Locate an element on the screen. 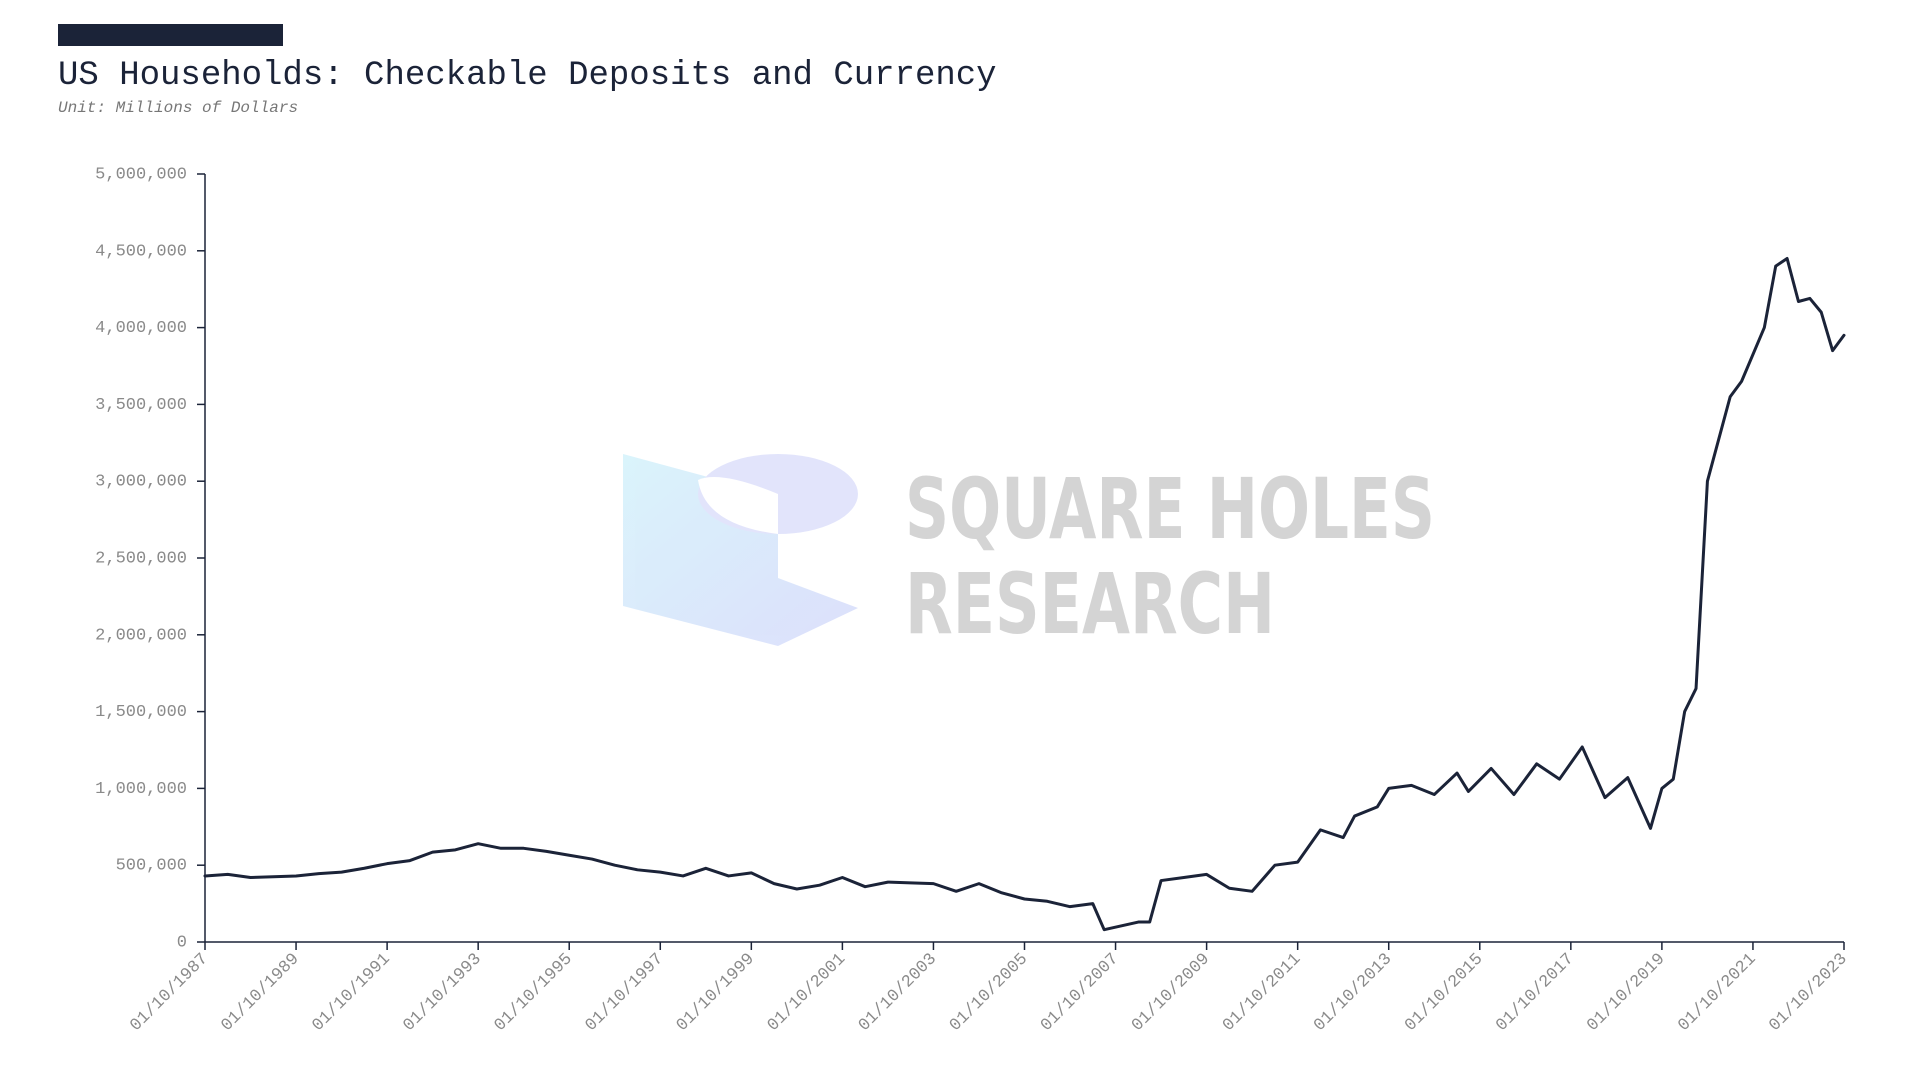 The height and width of the screenshot is (1080, 1920). x-tick-label: 01/10/2021 is located at coordinates (1718, 993).